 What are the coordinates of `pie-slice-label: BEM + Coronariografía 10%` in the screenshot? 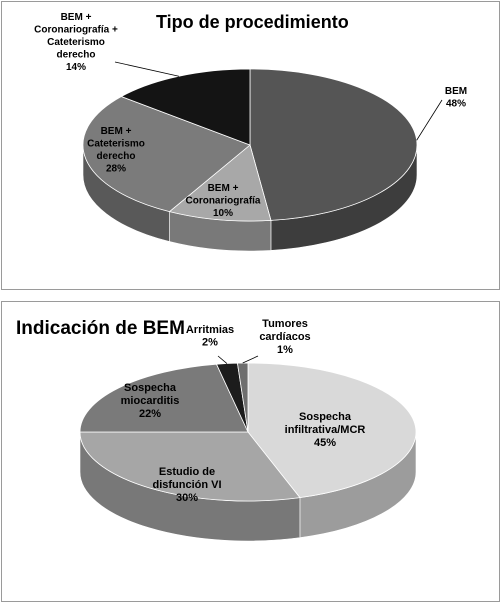 It's located at (222, 201).